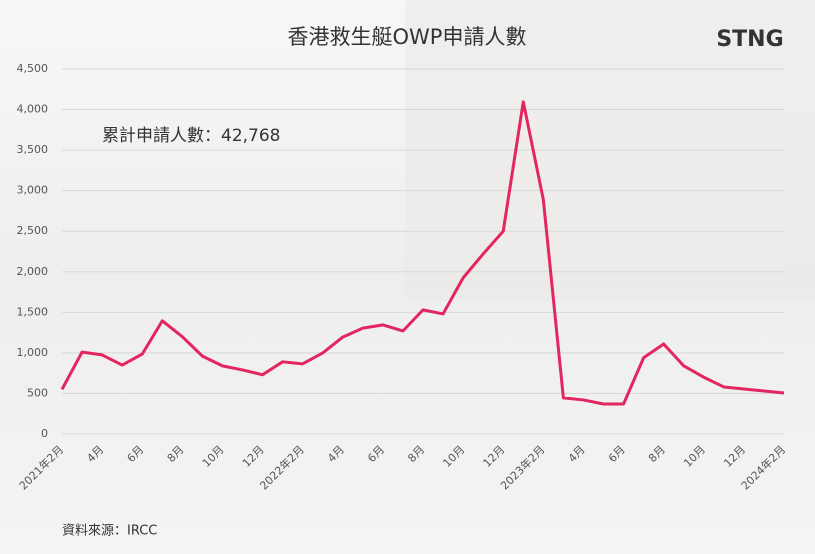  I want to click on y-tick-label: 4,000, so click(33, 109).